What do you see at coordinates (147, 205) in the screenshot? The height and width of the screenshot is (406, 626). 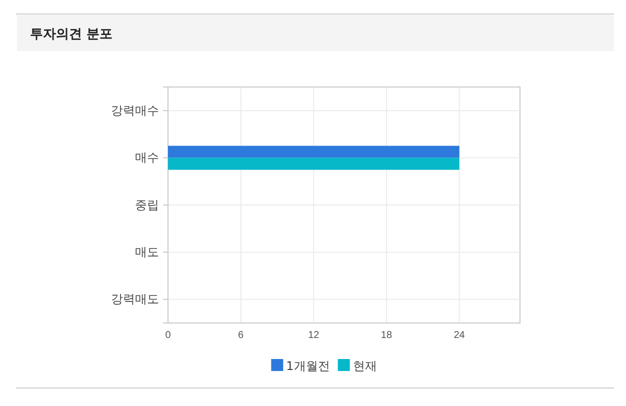 I see `y-tick-label: 중립` at bounding box center [147, 205].